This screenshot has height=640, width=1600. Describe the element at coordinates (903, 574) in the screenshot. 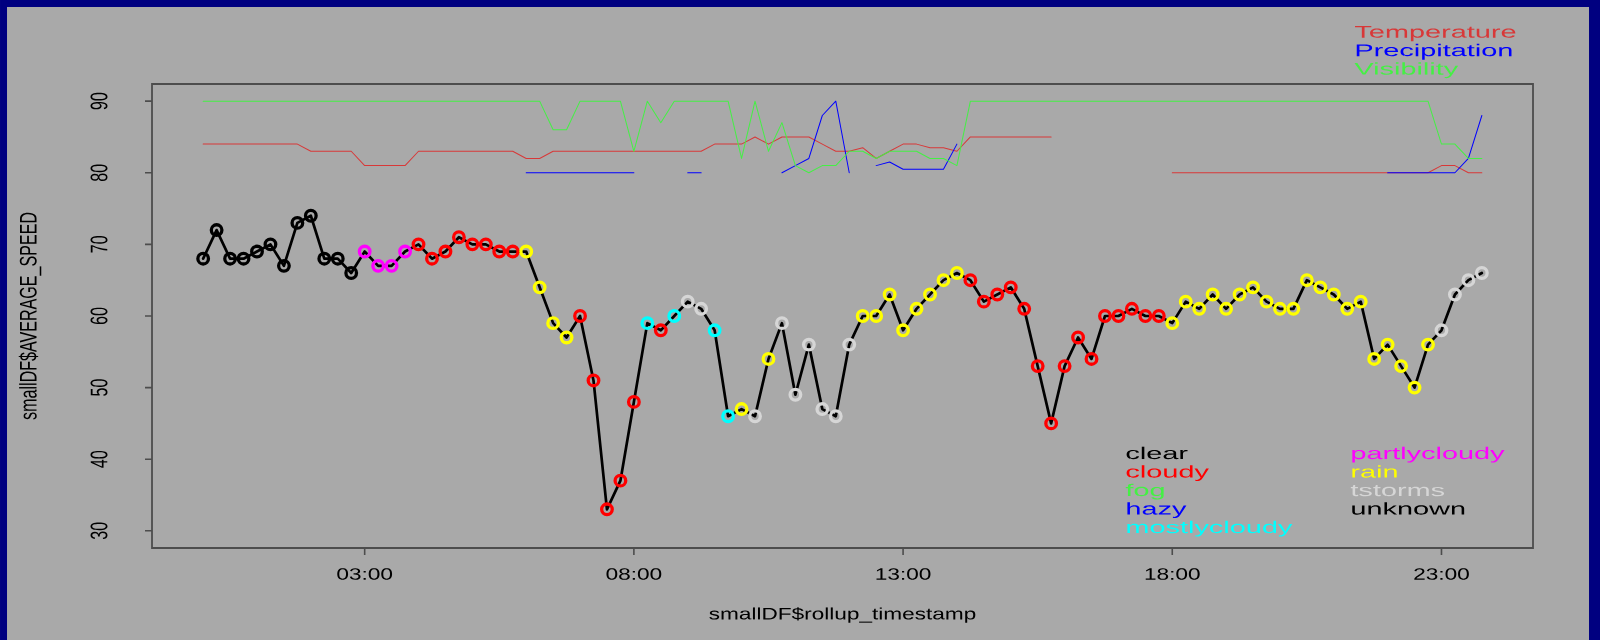

I see `x-tick-label: 13:00` at that location.